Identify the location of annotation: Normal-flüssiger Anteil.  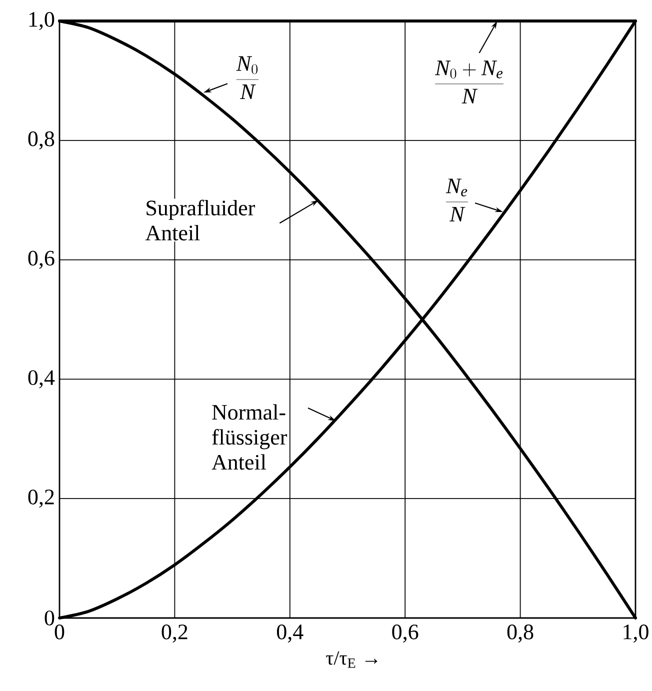
(249, 437).